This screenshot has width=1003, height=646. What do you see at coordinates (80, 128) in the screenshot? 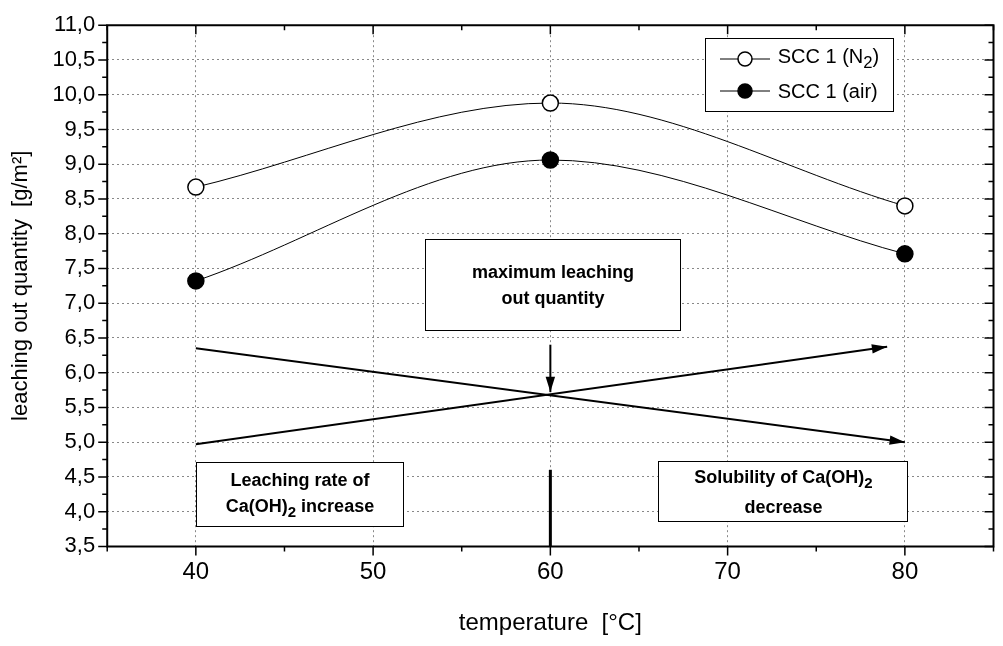
I see `y-tick-label: 9,5` at bounding box center [80, 128].